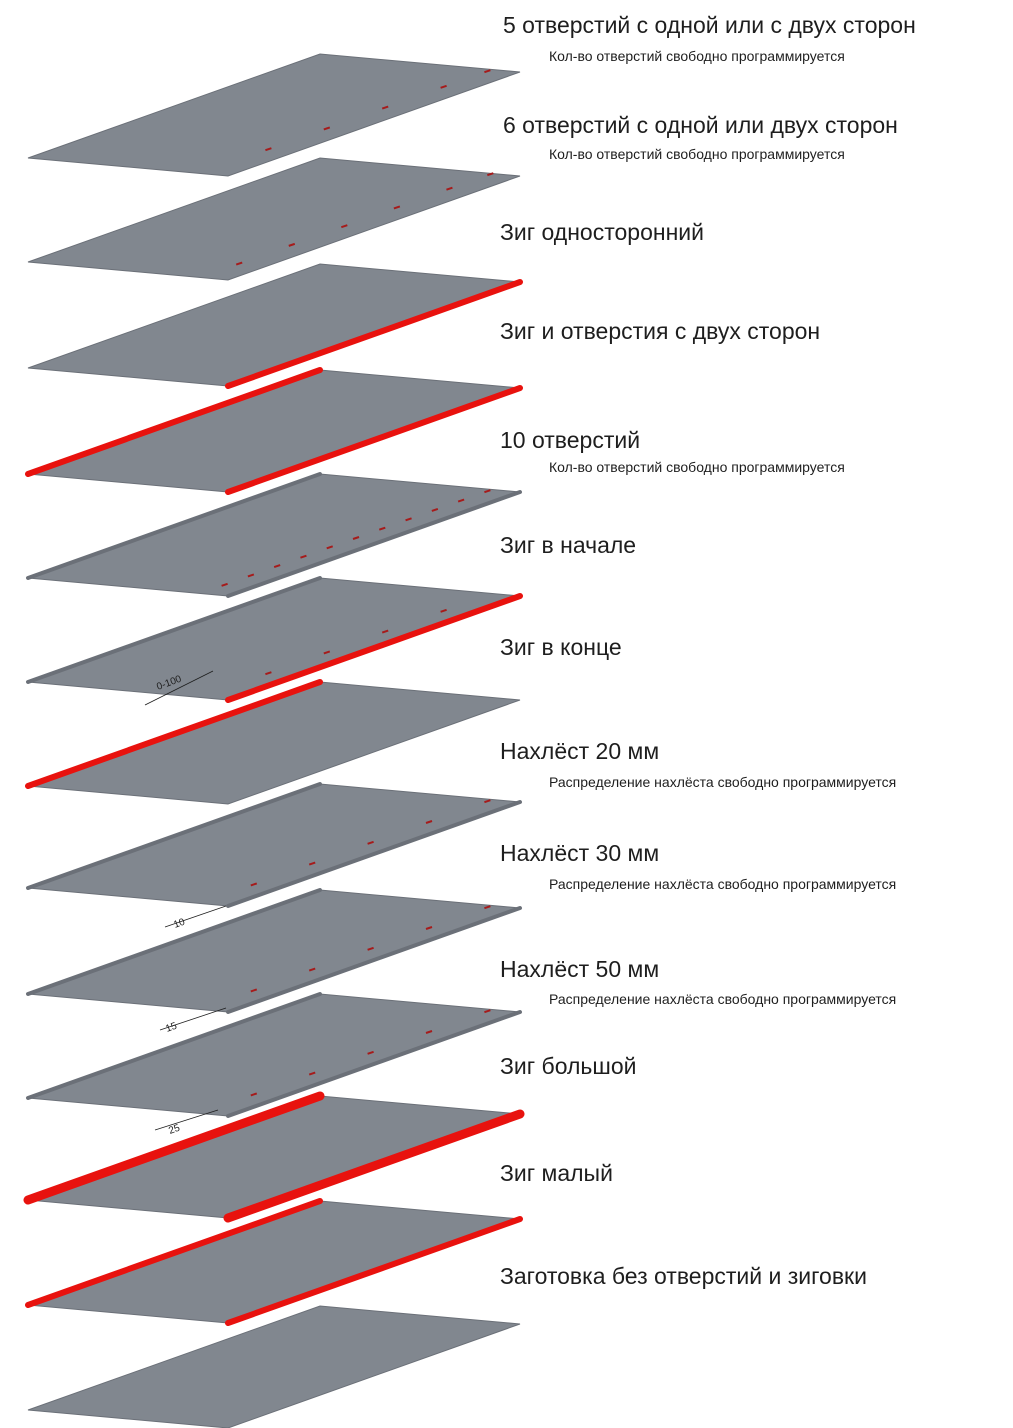 Image resolution: width=1013 pixels, height=1428 pixels. Describe the element at coordinates (700, 125) in the screenshot. I see `variant-title: 6 отверстий с одной или двух сторон` at that location.